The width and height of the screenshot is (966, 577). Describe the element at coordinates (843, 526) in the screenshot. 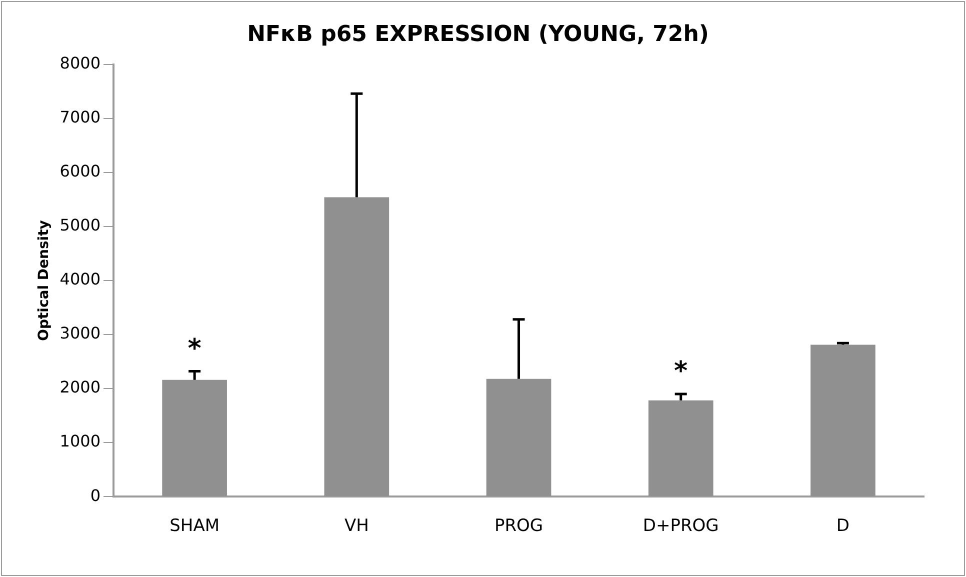

I see `x-tick-label: D` at that location.